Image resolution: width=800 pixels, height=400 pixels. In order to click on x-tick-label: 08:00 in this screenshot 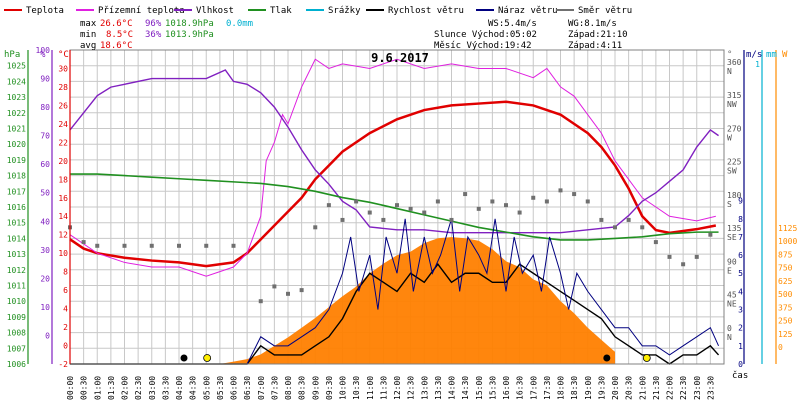, I will do `click(288, 388)`.